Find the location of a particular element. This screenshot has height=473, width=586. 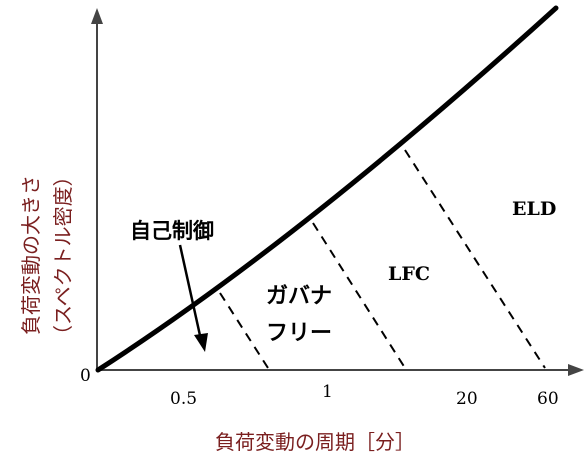

x-axis-label: 負荷変動の周期［分］ is located at coordinates (315, 442).